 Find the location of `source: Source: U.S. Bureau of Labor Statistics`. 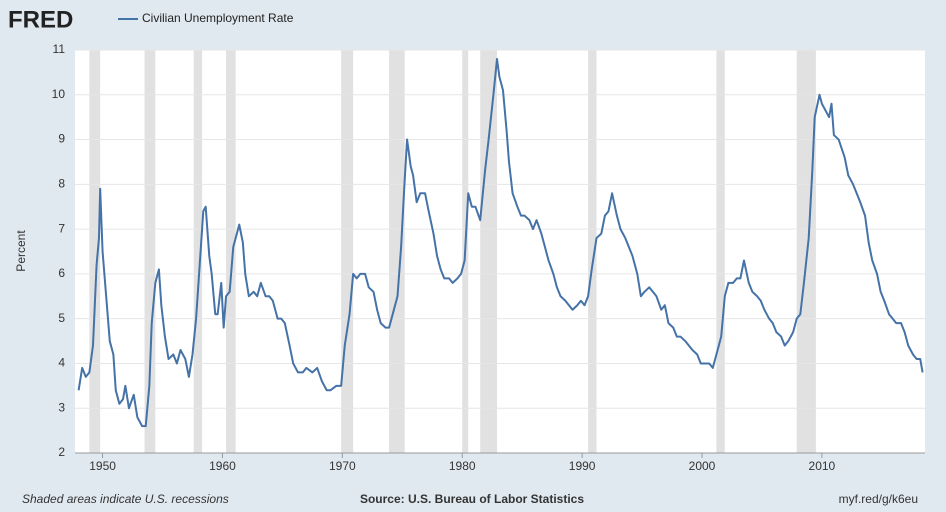

source: Source: U.S. Bureau of Labor Statistics is located at coordinates (472, 499).